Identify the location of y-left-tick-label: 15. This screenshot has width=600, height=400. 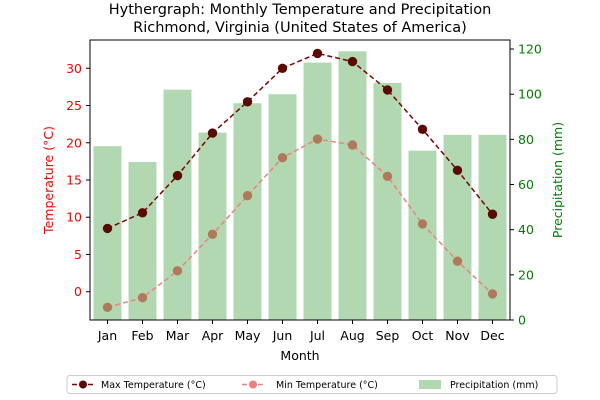
(74, 180).